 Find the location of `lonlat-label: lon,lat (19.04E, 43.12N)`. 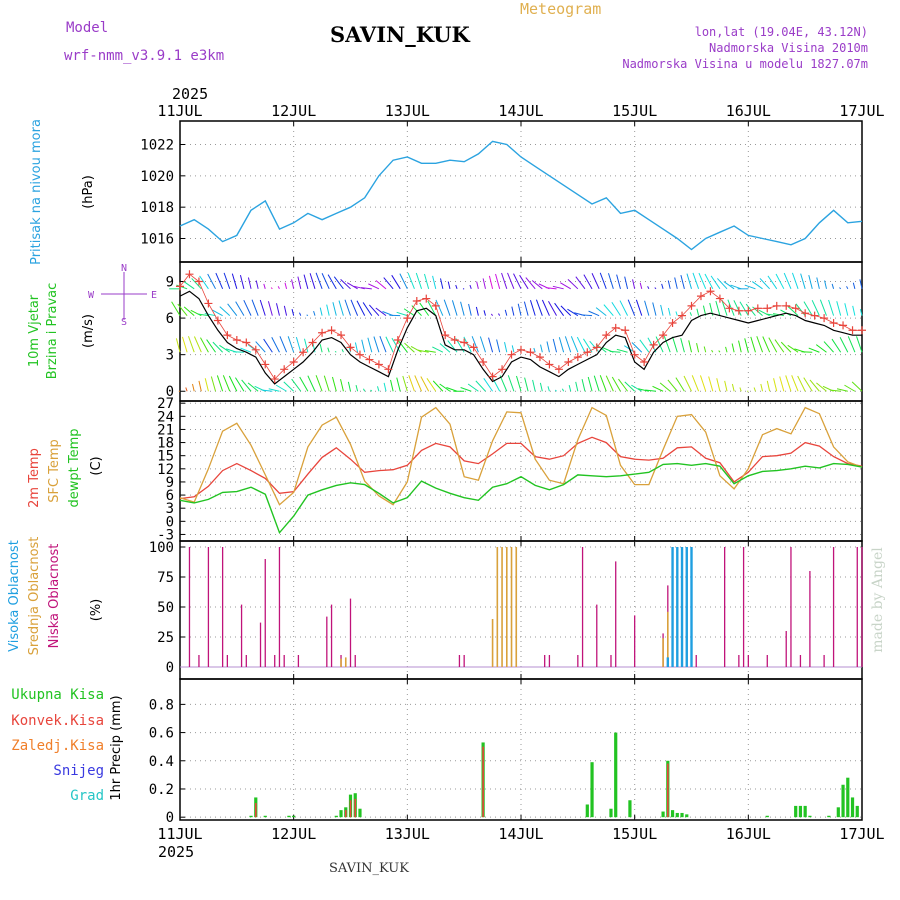

lonlat-label: lon,lat (19.04E, 43.12N) is located at coordinates (781, 32).